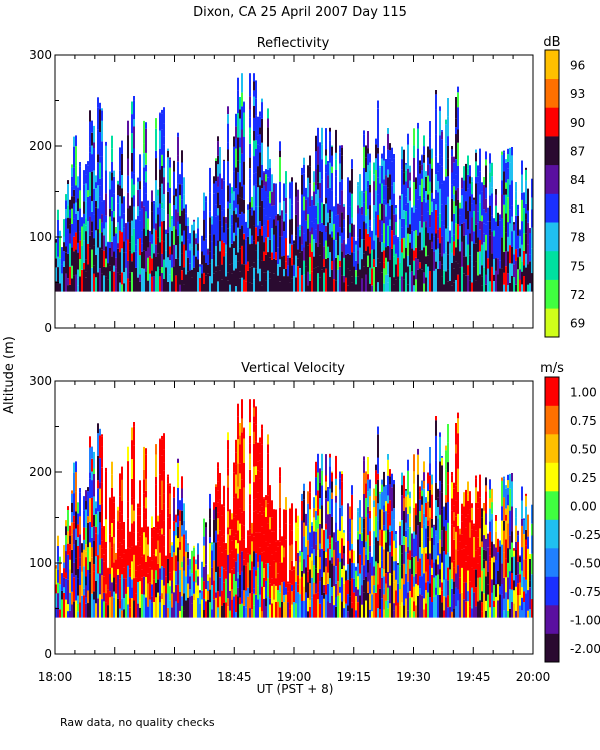 This screenshot has width=600, height=750. I want to click on colorbar-label: 0.00, so click(583, 506).